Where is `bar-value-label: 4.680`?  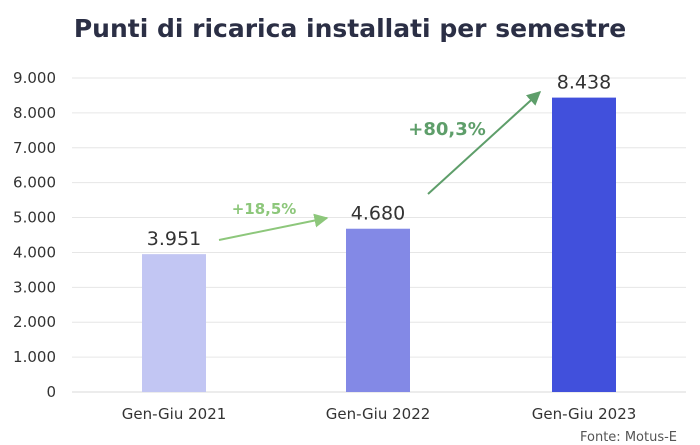
bar-value-label: 4.680 is located at coordinates (378, 214).